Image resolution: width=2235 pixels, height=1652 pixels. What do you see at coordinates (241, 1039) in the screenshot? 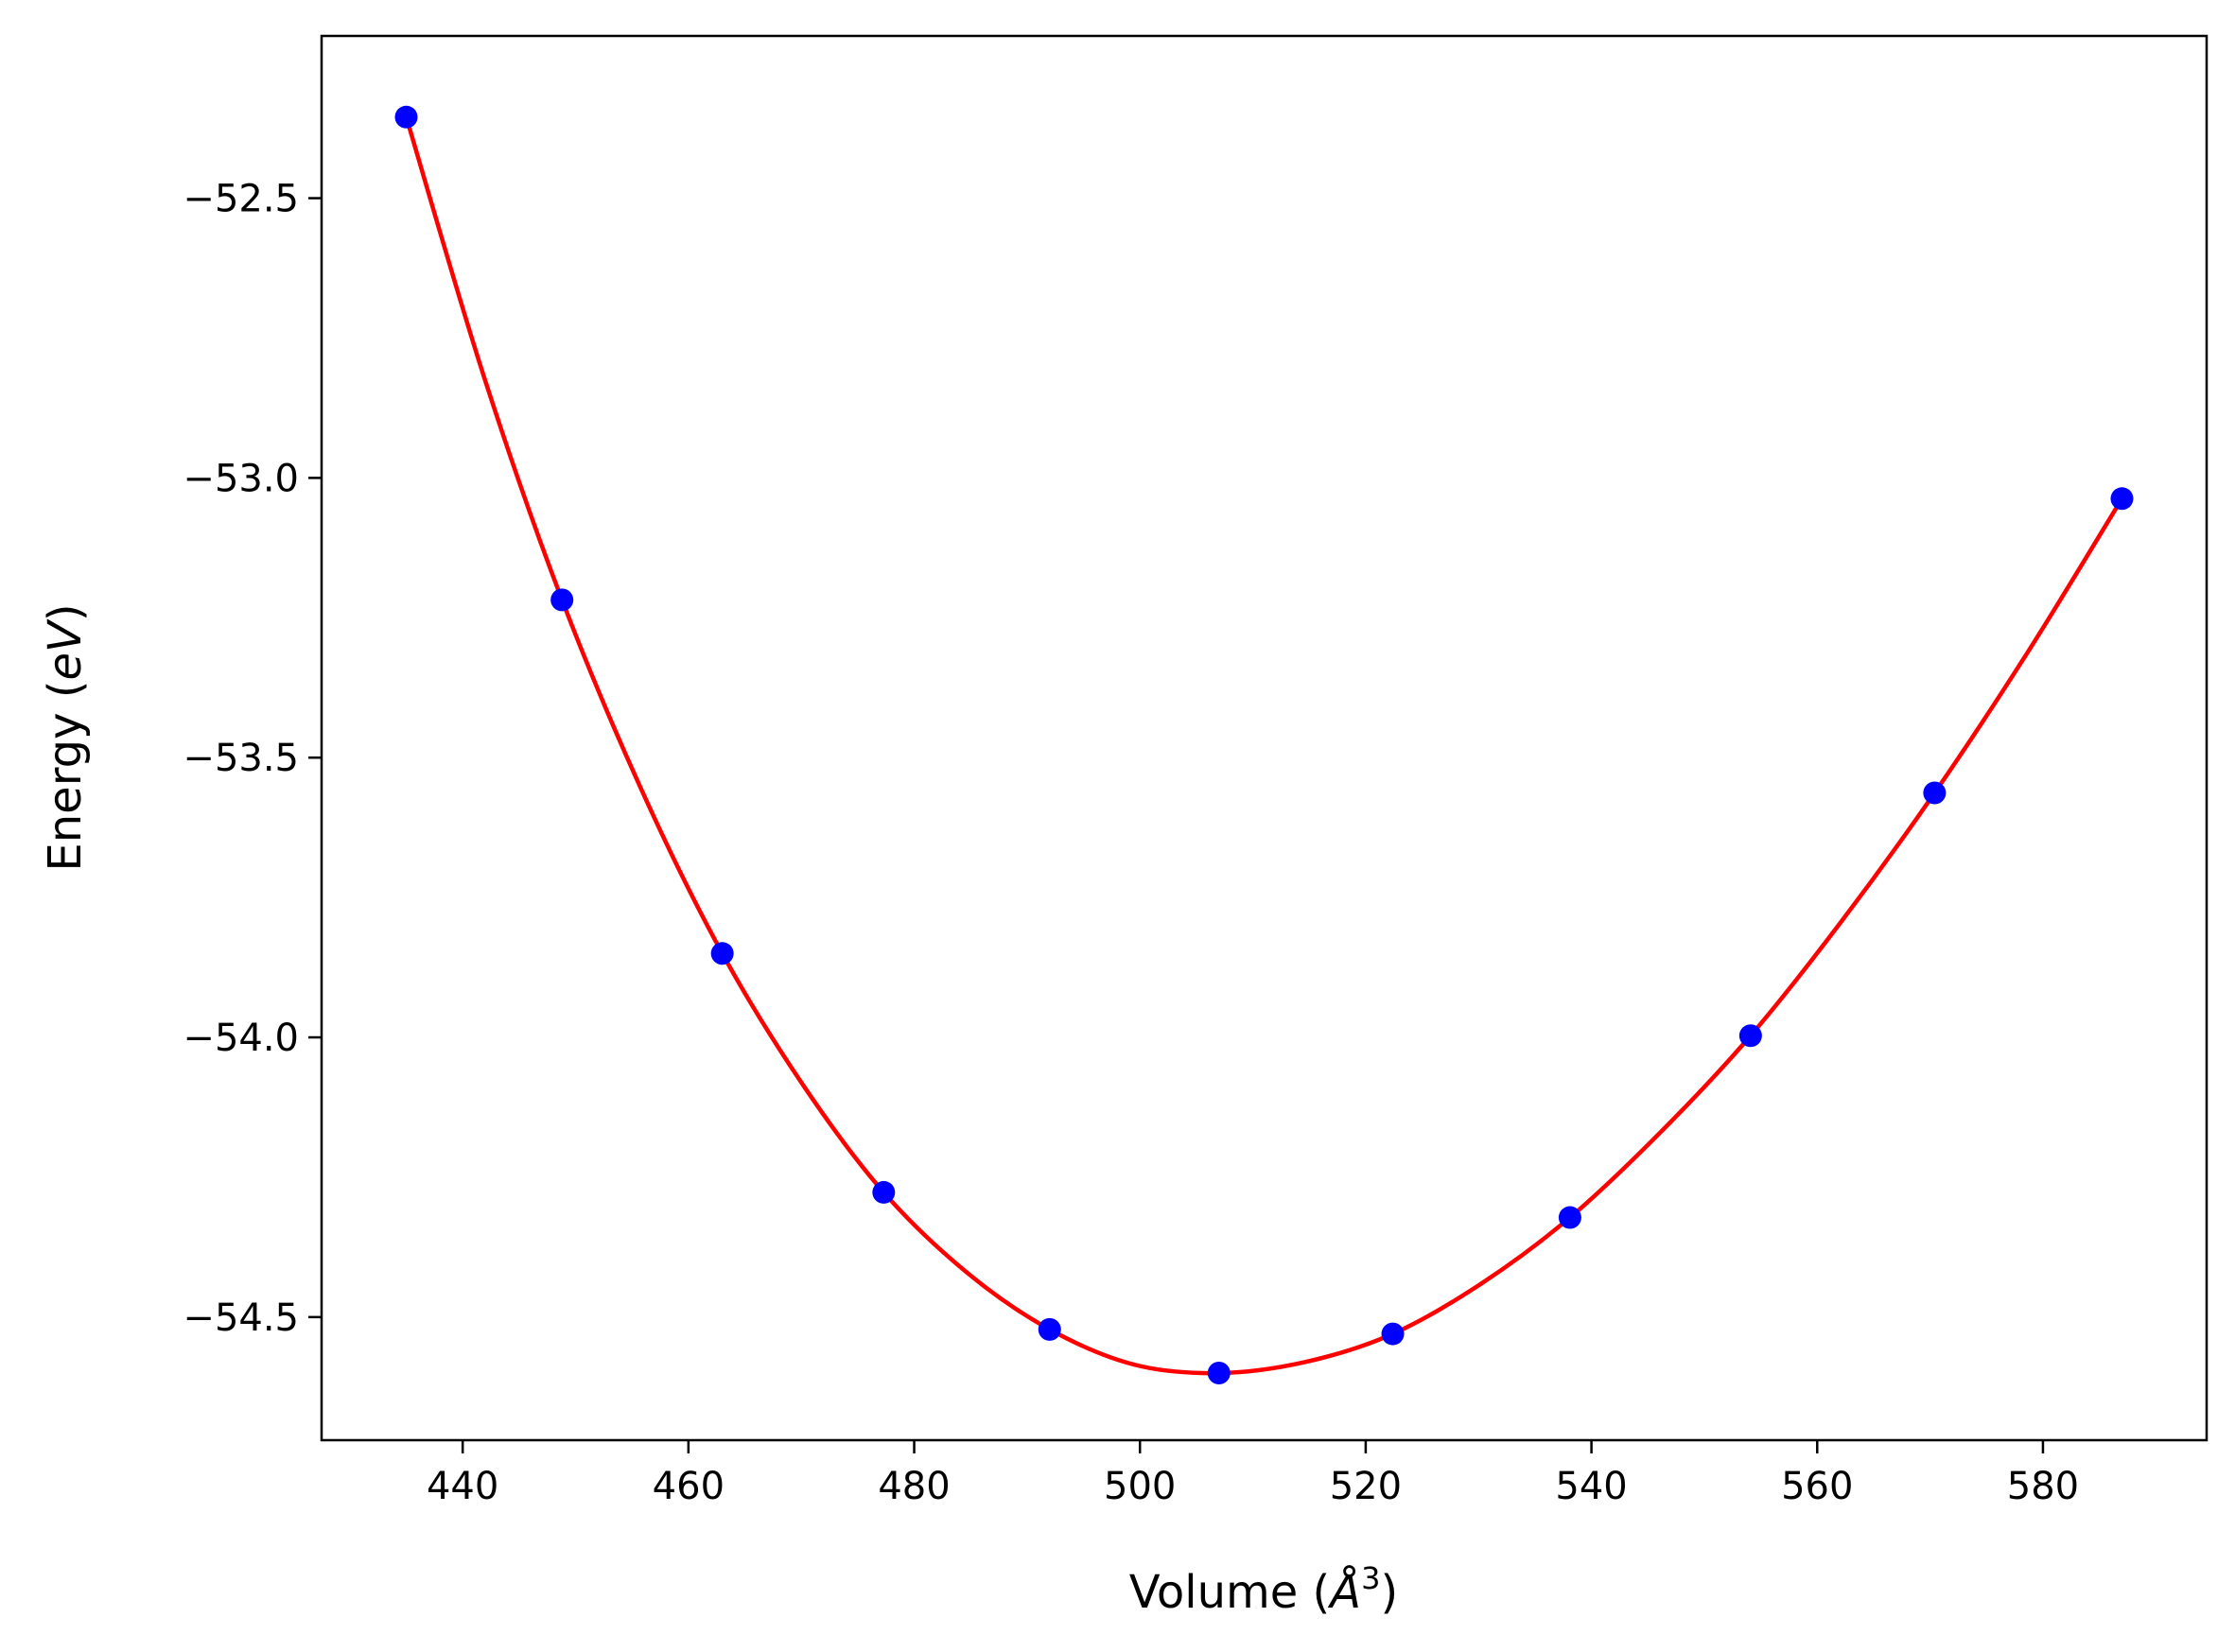
I see `y-tick-label: −54.0` at bounding box center [241, 1039].